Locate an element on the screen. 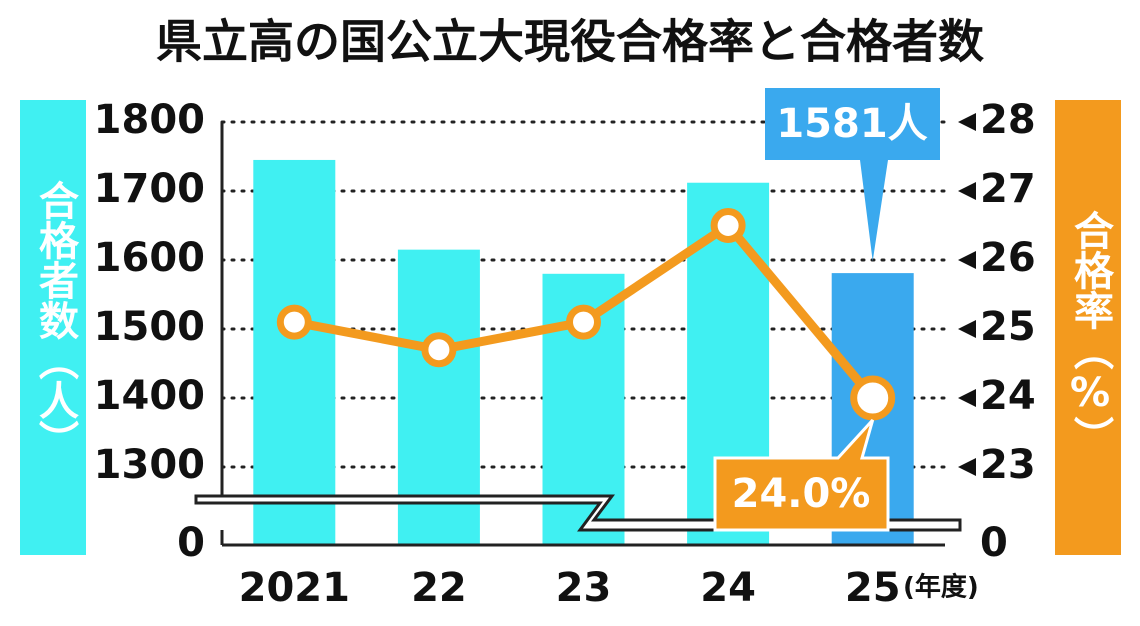 This screenshot has width=1140, height=626. chart-title: 県立高の国公立大現役合格率と合格者数 is located at coordinates (570, 42).